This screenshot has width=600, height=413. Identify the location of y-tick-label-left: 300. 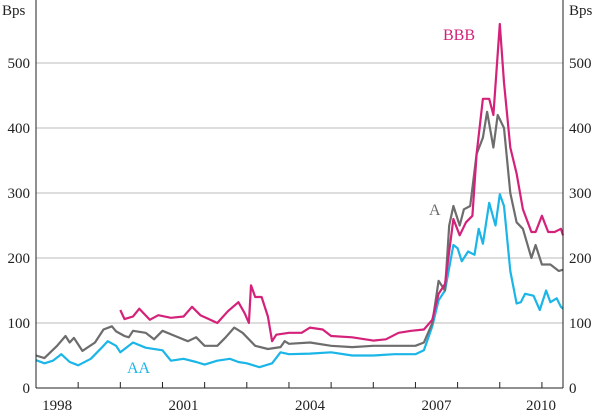
(19, 194).